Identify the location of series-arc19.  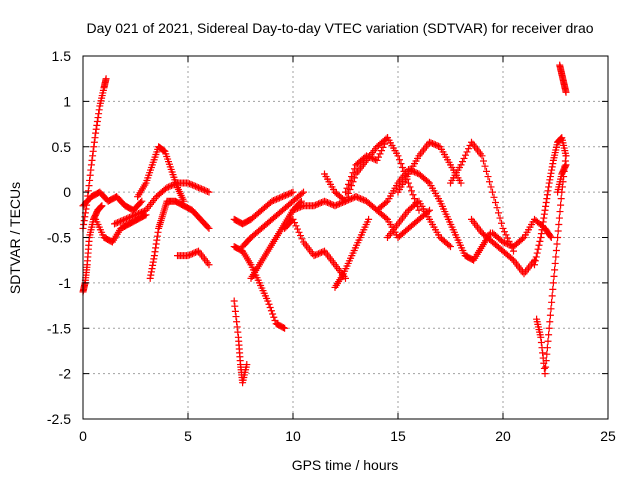
(392, 217).